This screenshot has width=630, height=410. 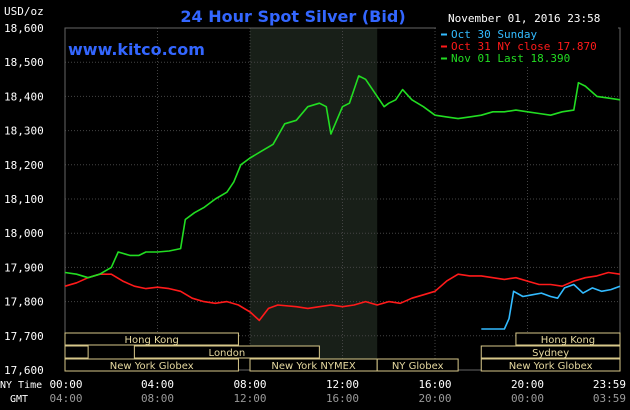 I want to click on market-session-label: New York NYMEX, so click(x=313, y=366).